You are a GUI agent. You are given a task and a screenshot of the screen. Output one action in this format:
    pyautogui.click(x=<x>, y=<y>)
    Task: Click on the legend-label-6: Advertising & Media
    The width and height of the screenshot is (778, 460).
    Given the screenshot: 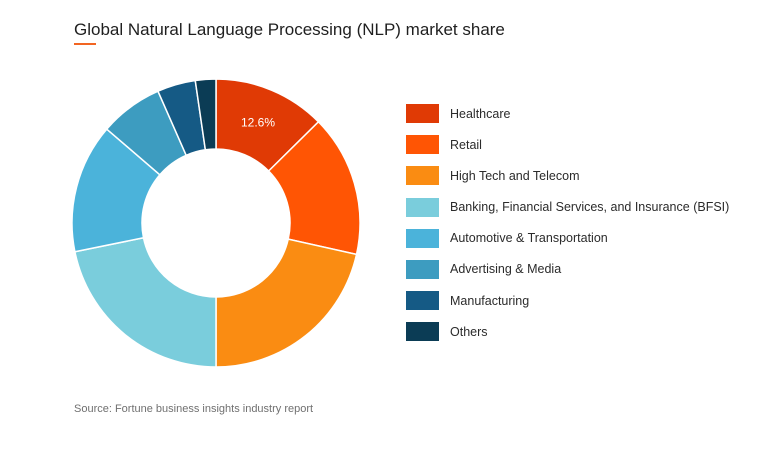 What is the action you would take?
    pyautogui.click(x=506, y=269)
    